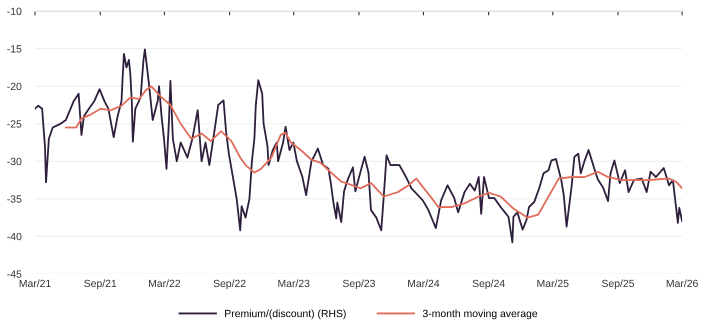 This screenshot has height=328, width=715. I want to click on x-tick-label: Sep/24, so click(488, 284).